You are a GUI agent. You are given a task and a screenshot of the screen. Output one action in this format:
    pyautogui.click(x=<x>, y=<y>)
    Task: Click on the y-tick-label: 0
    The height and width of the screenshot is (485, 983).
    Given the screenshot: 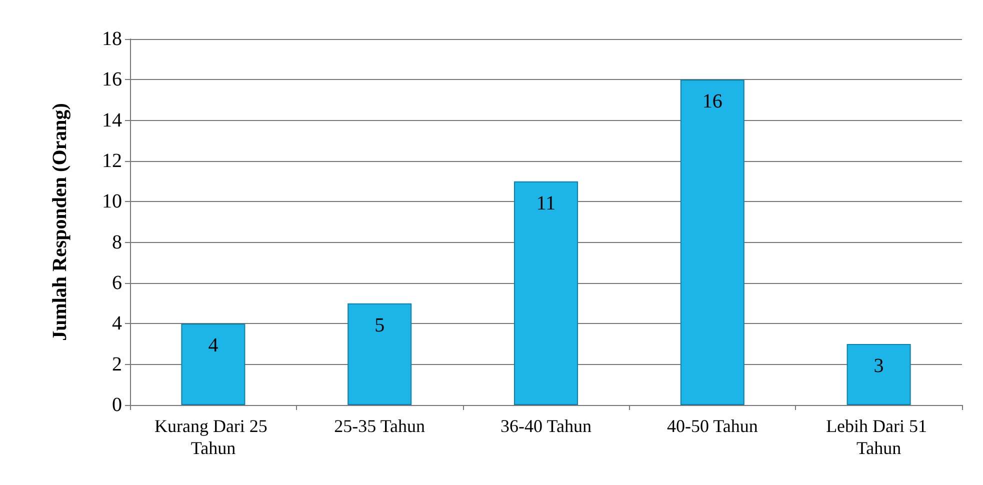 What is the action you would take?
    pyautogui.click(x=117, y=405)
    